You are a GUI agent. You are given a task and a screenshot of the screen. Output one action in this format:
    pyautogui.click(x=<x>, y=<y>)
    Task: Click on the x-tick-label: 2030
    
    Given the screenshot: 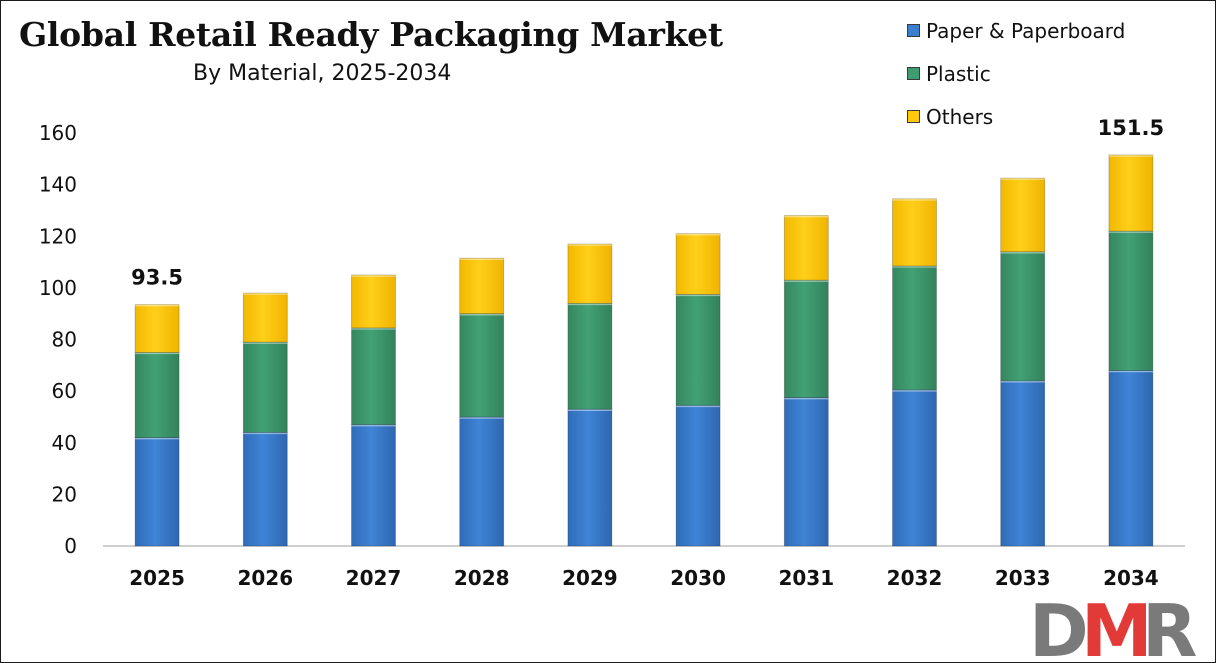 What is the action you would take?
    pyautogui.click(x=698, y=578)
    